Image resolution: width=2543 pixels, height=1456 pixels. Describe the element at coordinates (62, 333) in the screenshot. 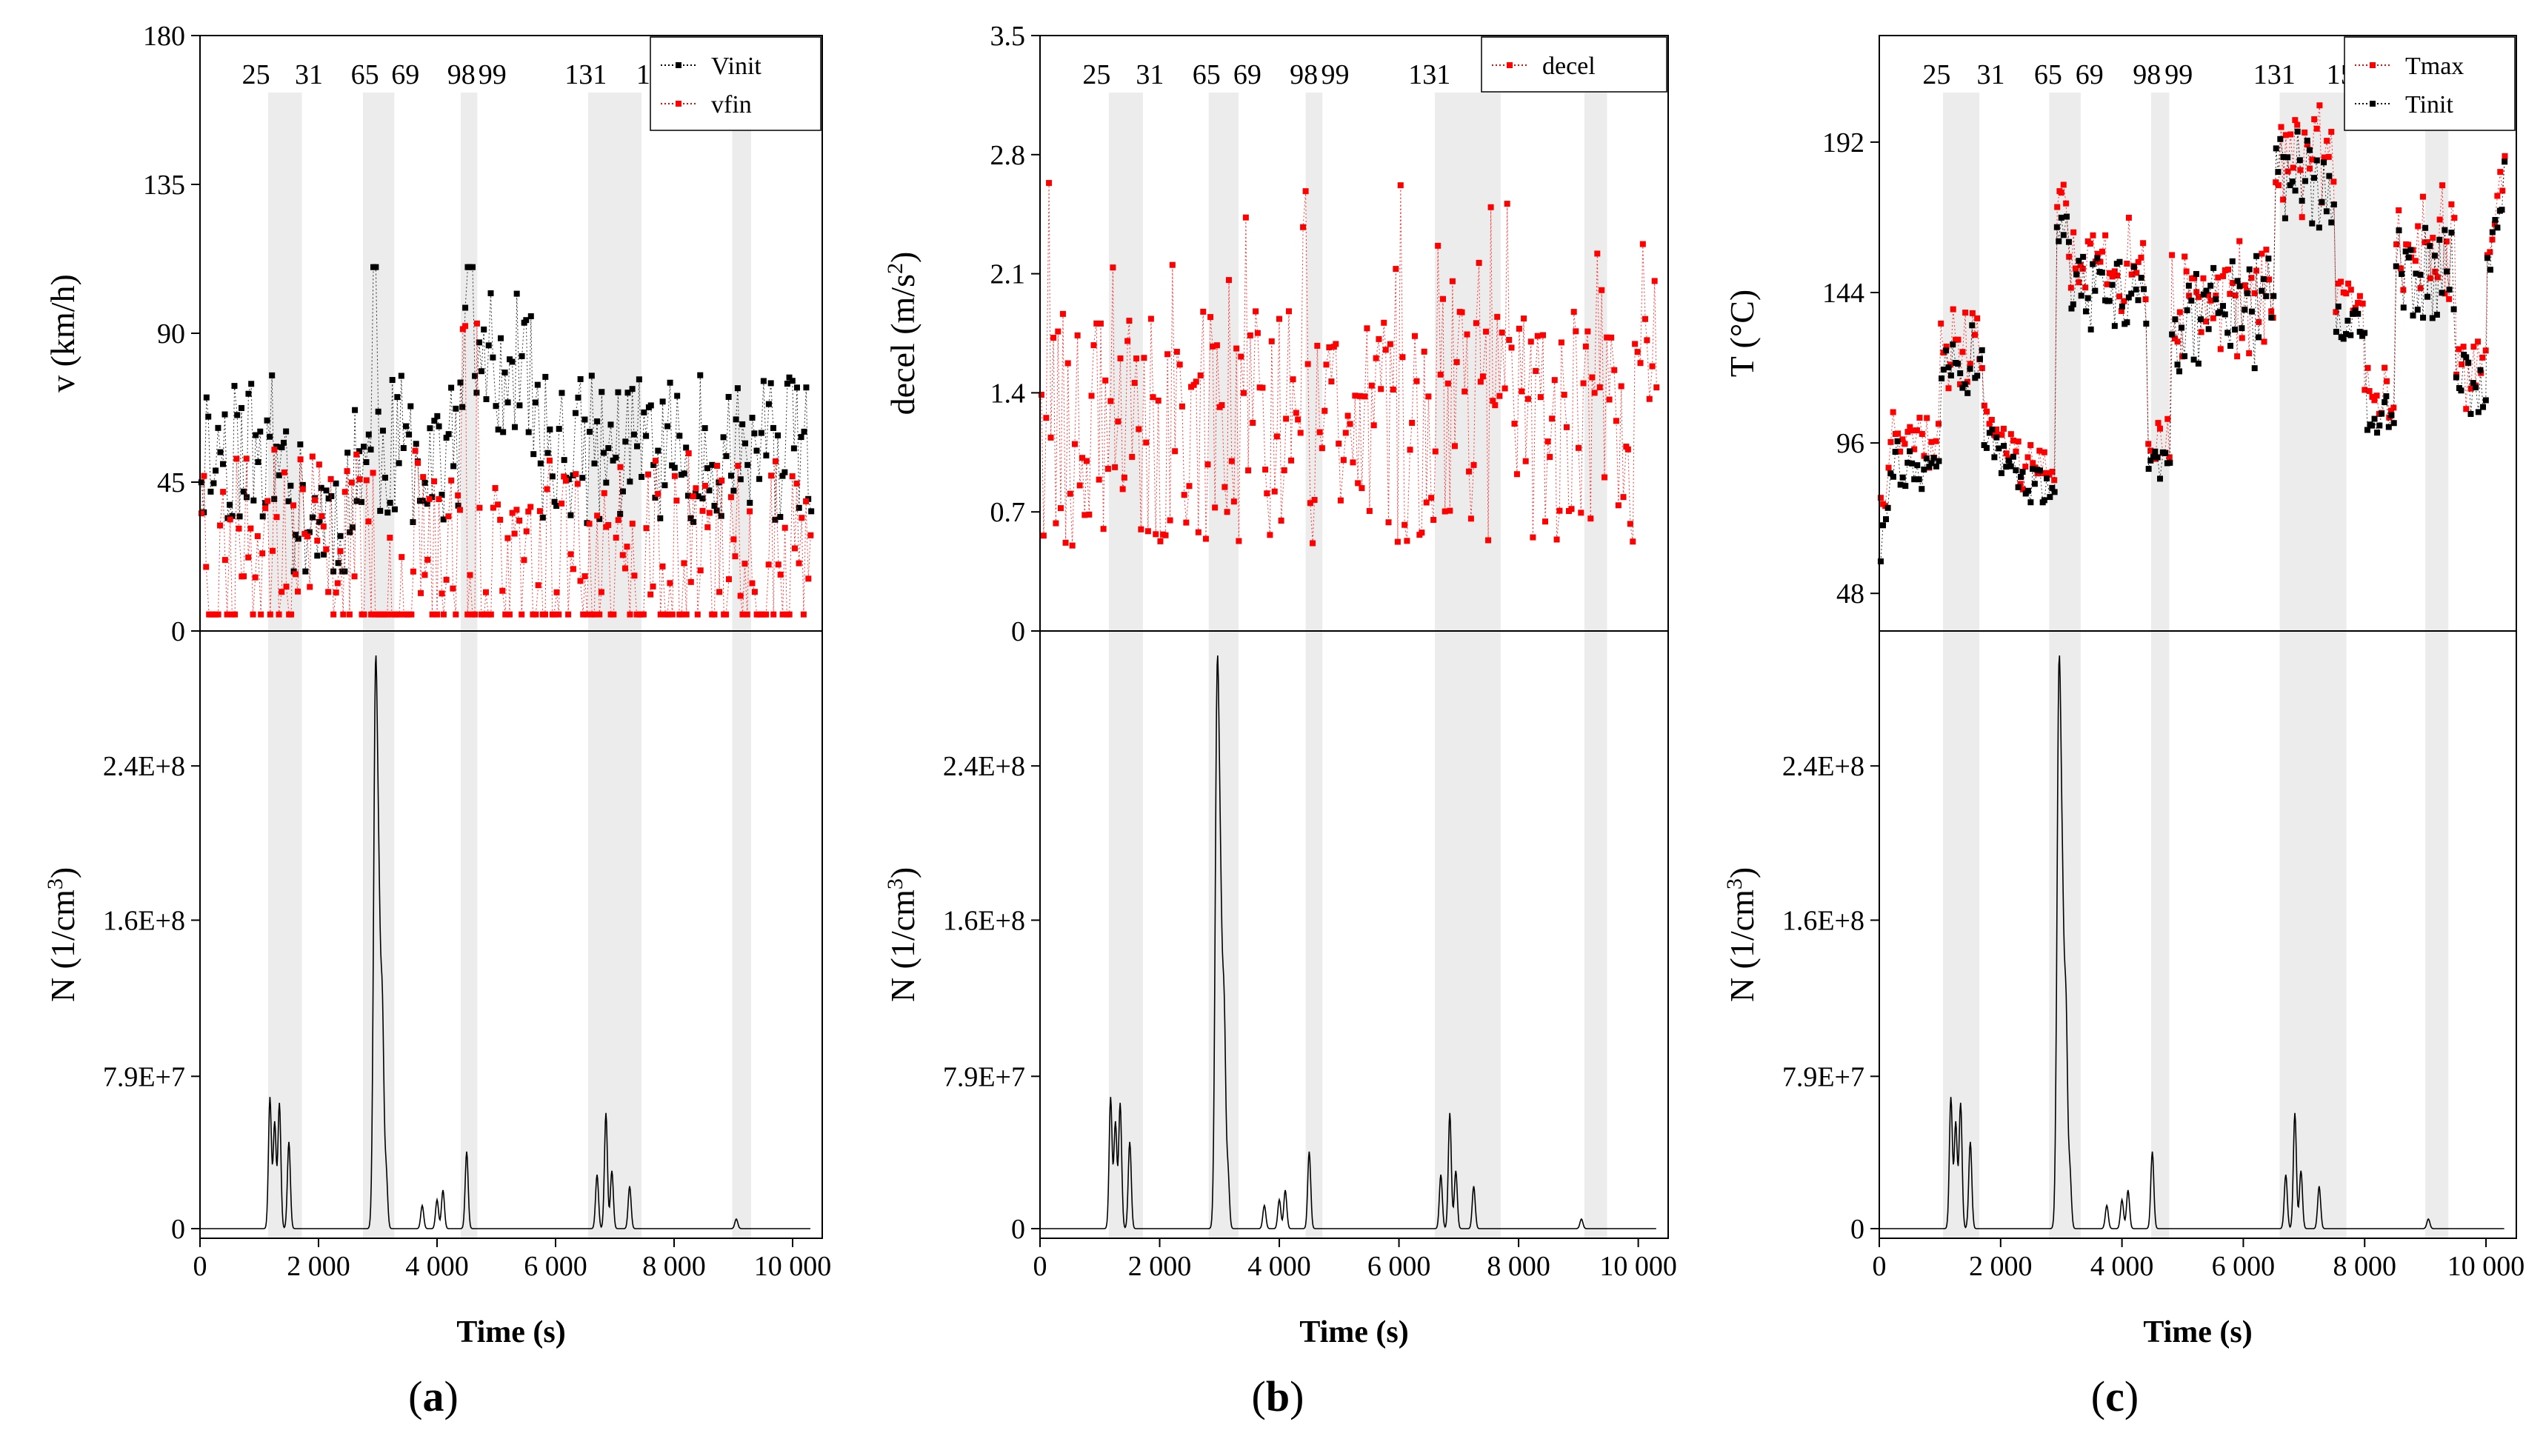

I see `y-axis-title: v (km/h)` at that location.